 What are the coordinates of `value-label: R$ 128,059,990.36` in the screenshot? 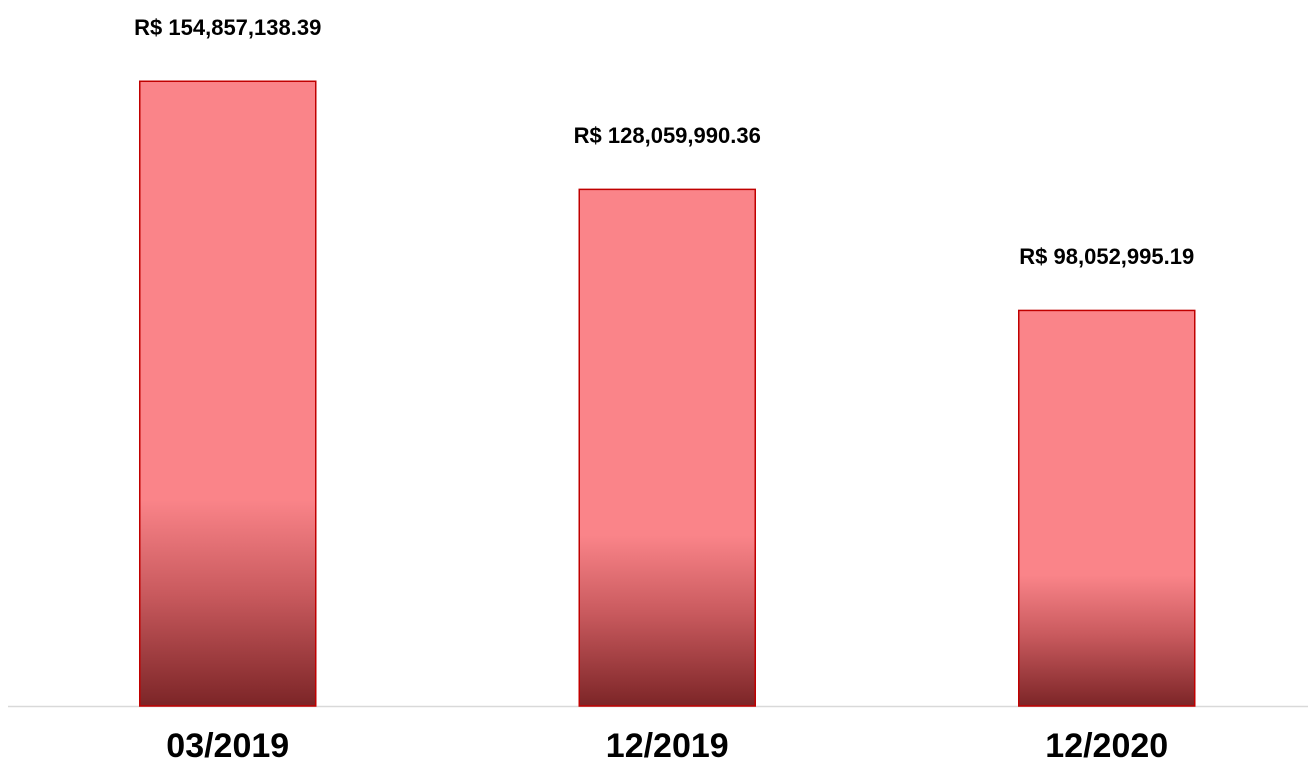 It's located at (667, 135).